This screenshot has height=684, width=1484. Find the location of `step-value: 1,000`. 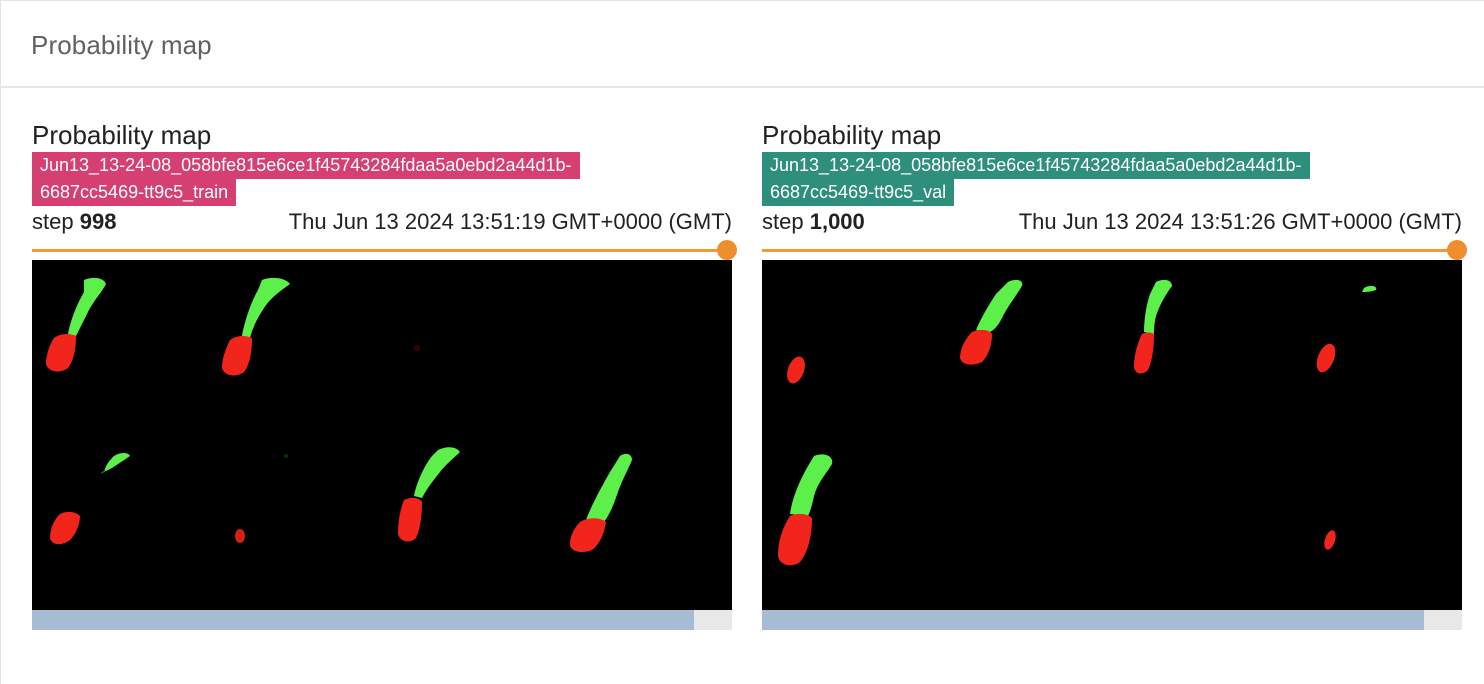

step-value: 1,000 is located at coordinates (837, 221).